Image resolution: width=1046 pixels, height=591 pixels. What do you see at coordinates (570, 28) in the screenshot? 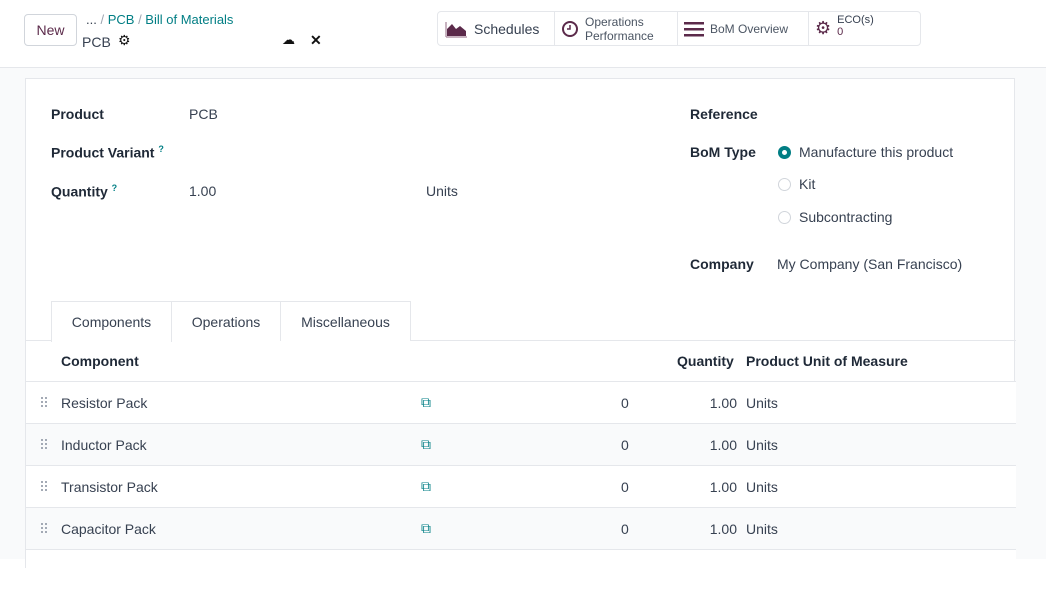
I see `clock-icon` at bounding box center [570, 28].